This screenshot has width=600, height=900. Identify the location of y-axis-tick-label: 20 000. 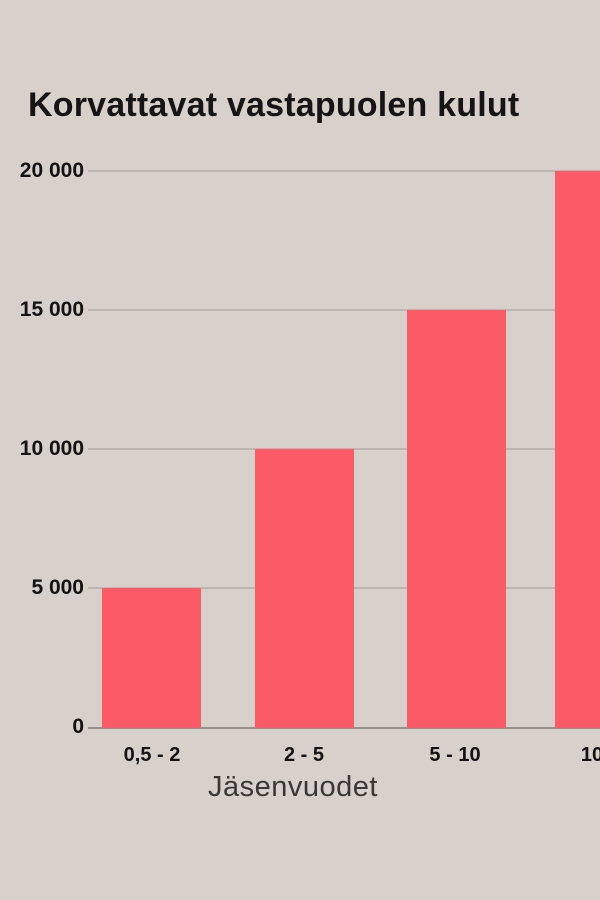
(51, 170).